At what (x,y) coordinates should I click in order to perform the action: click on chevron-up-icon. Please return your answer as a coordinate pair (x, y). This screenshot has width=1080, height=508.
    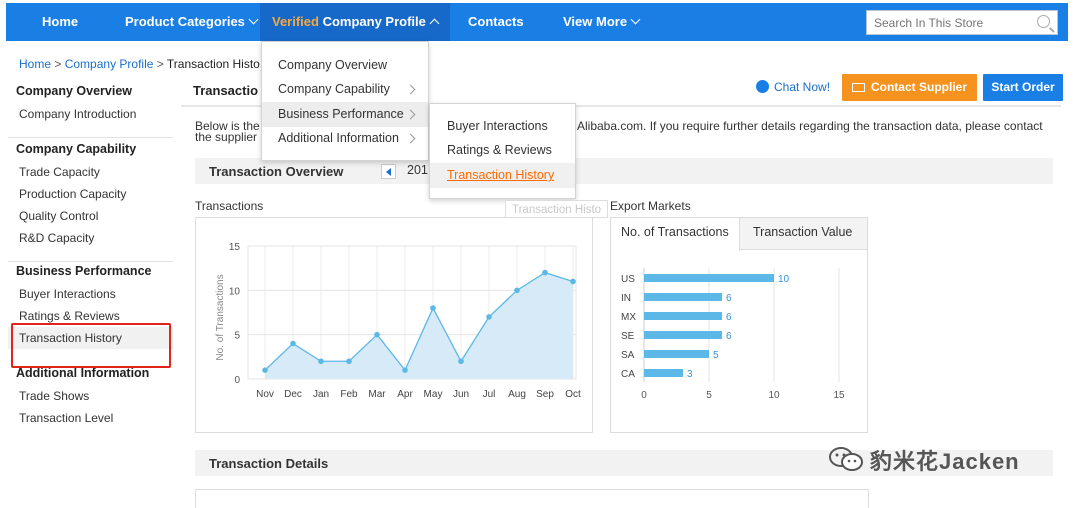
    Looking at the image, I should click on (434, 23).